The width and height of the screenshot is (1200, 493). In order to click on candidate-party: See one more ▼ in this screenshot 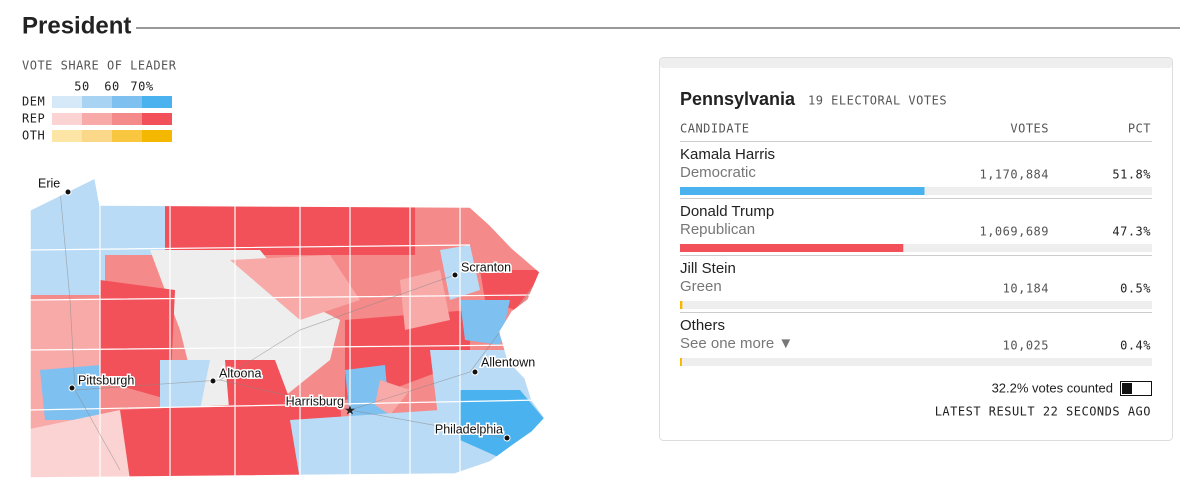, I will do `click(736, 343)`.